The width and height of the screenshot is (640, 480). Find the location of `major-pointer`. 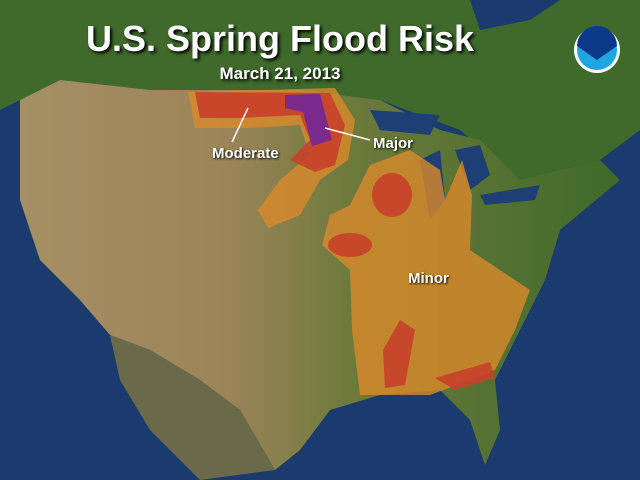

major-pointer is located at coordinates (347, 134).